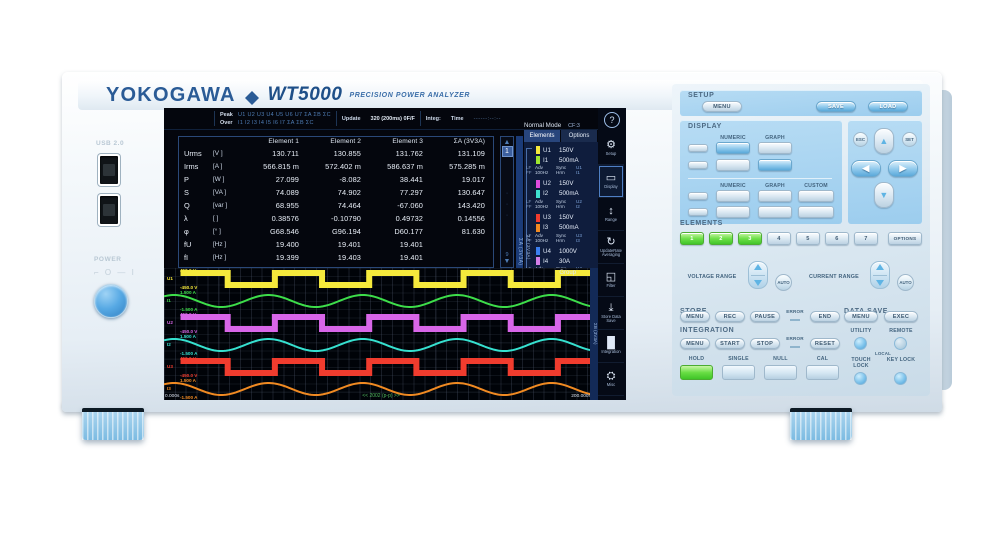 The image size is (1000, 540). I want to click on integration-reset-button: RESET, so click(825, 343).